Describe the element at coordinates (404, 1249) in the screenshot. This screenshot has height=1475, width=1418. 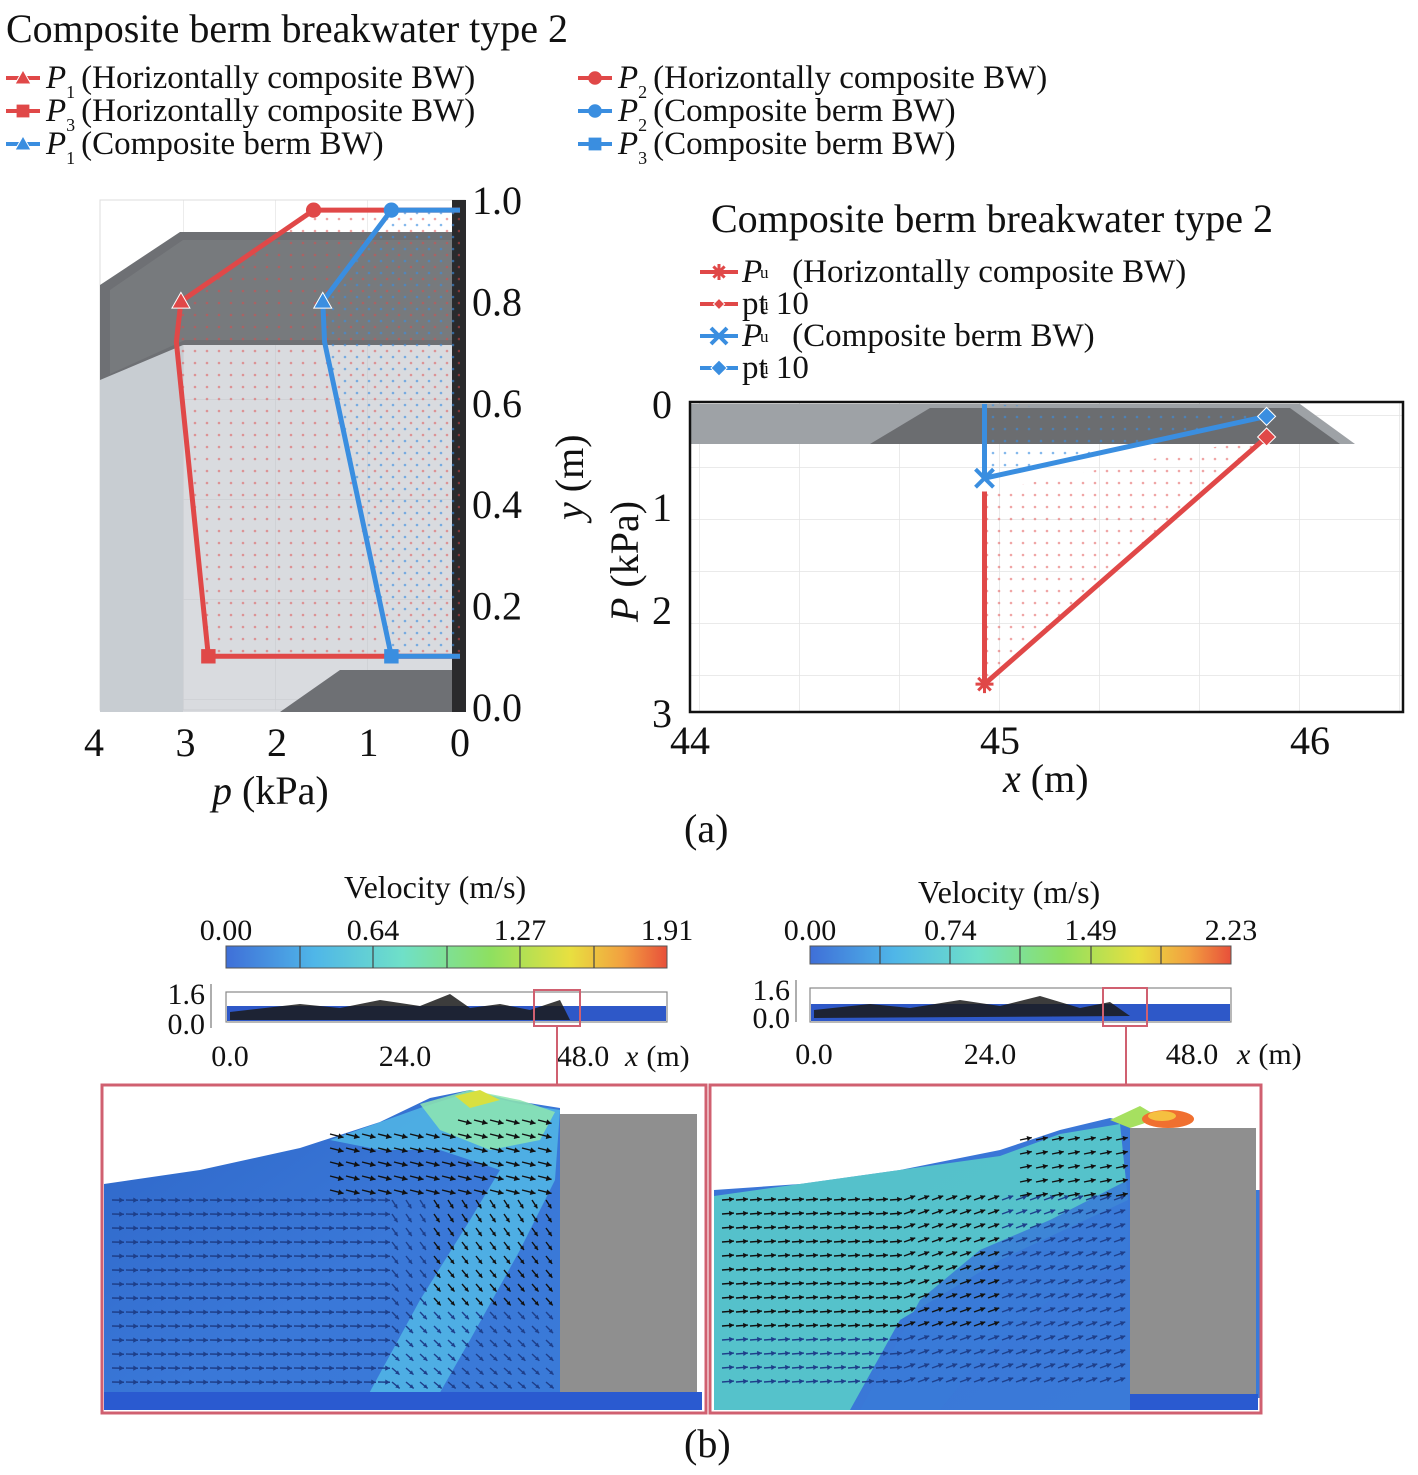
I see `velocity-left-frame` at that location.